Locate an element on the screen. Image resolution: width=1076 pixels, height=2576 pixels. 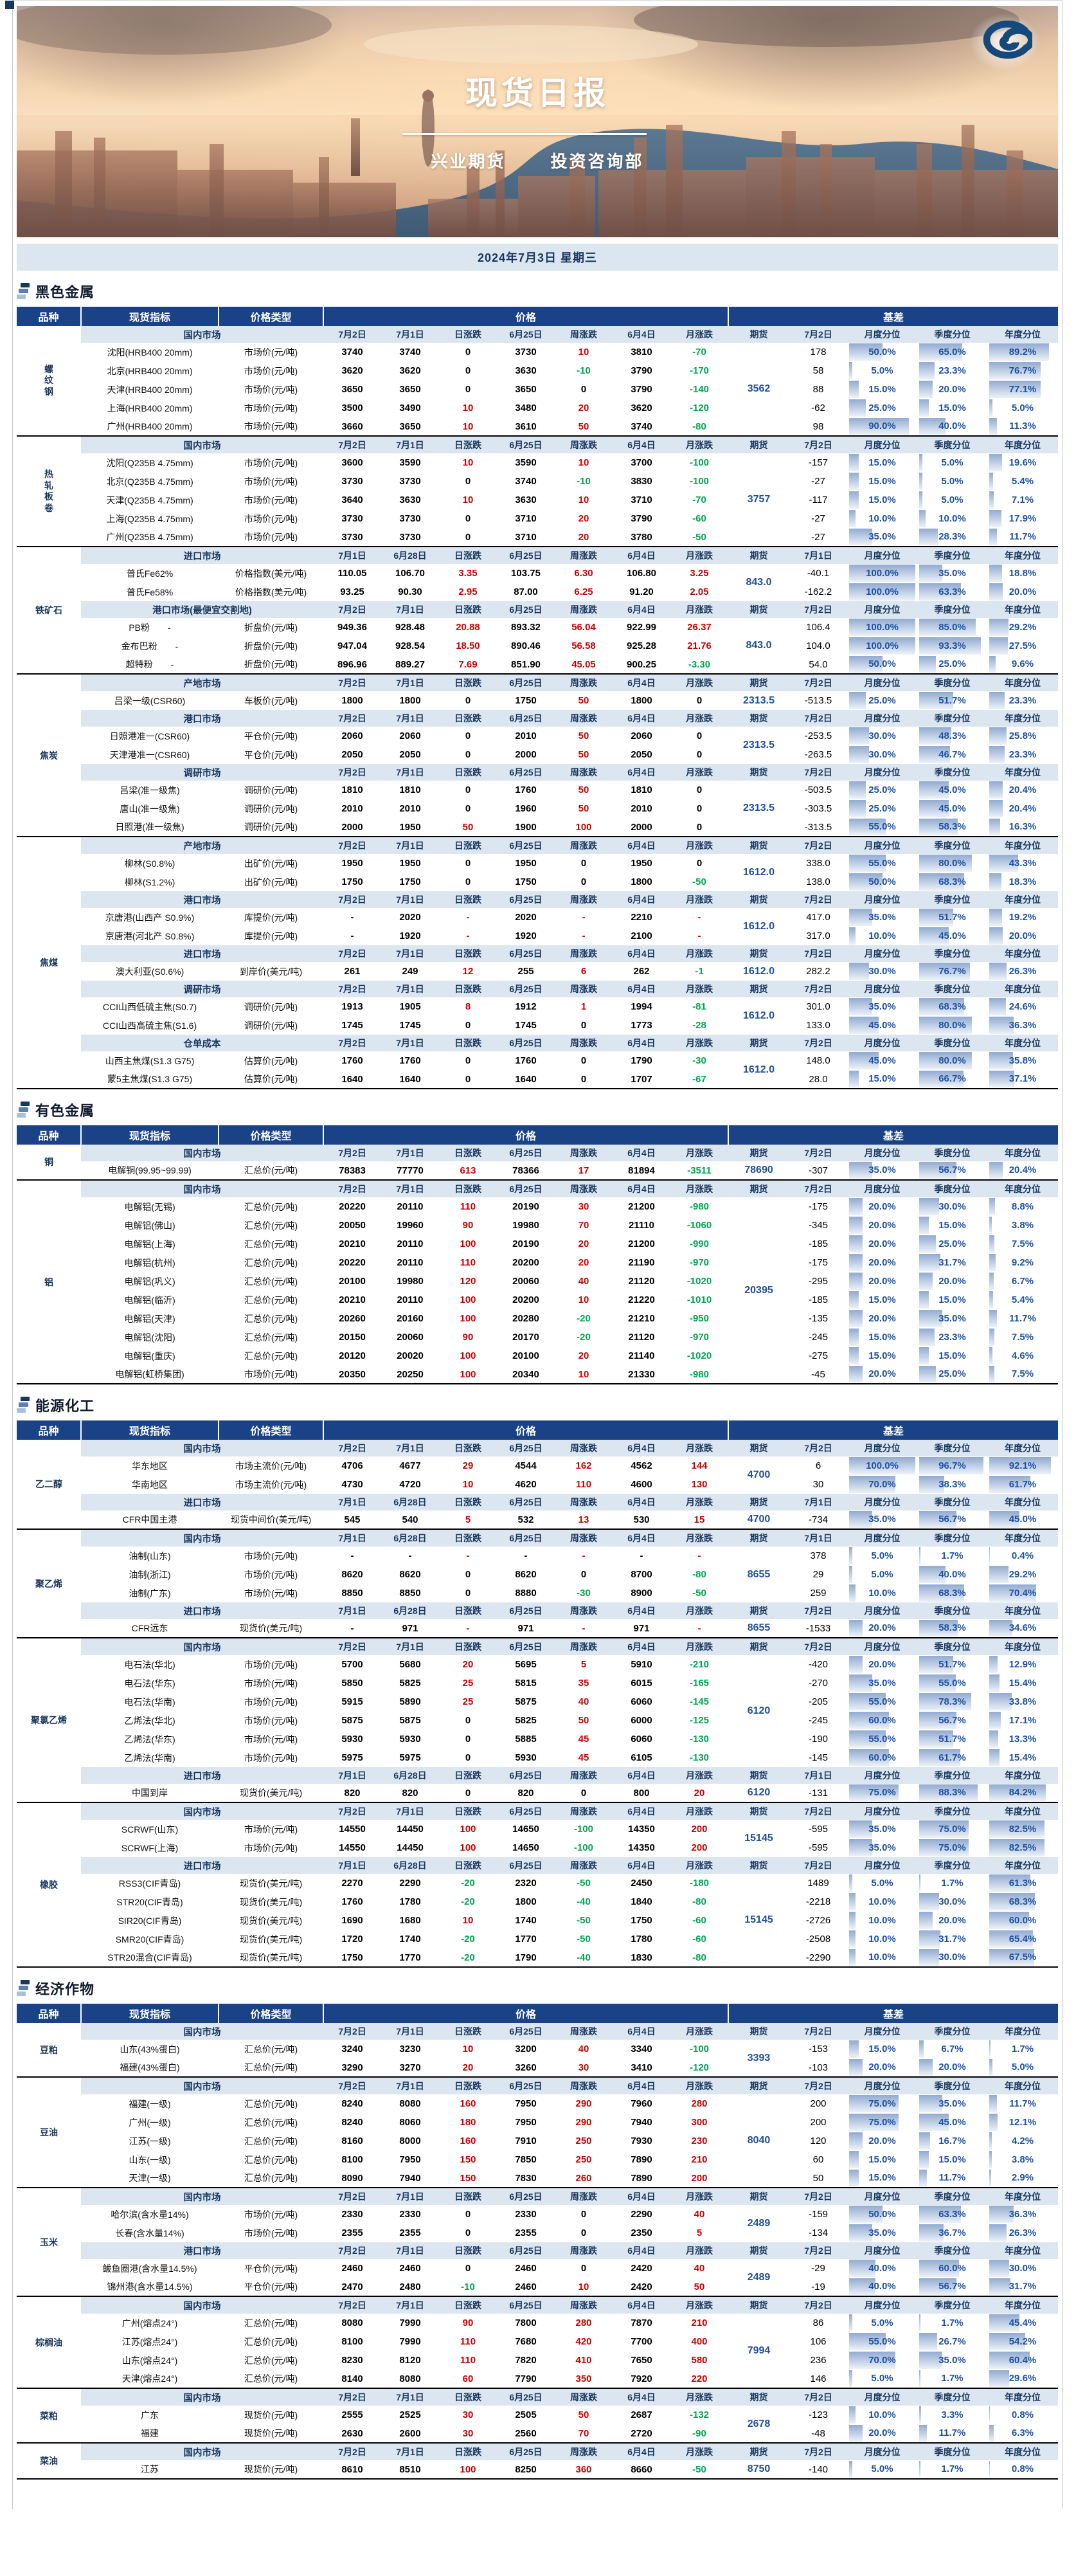
price-cell: 2270 is located at coordinates (352, 1883).